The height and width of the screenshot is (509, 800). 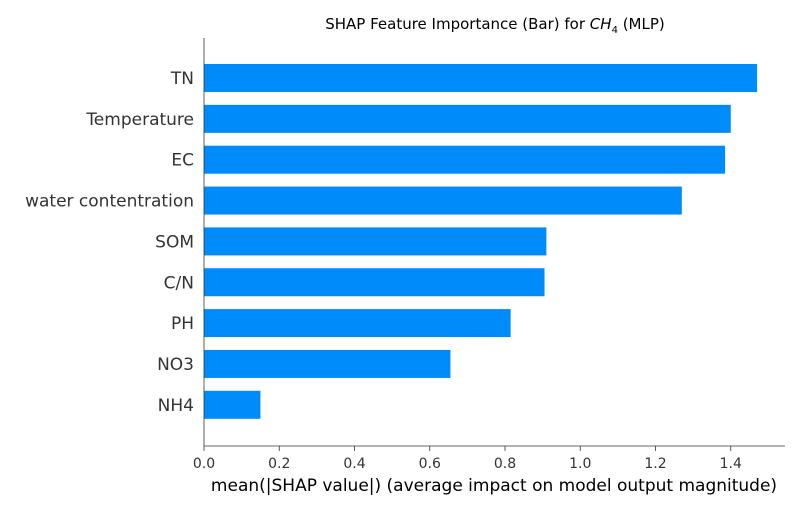 What do you see at coordinates (176, 406) in the screenshot?
I see `category-label: NH4` at bounding box center [176, 406].